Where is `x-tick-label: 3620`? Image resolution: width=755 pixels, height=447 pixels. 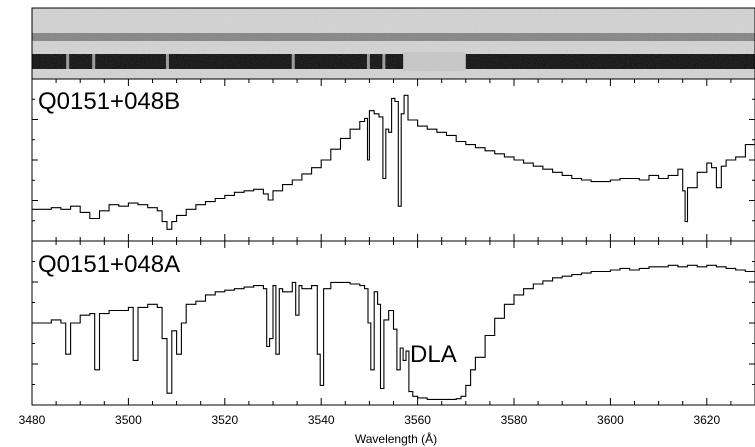 x-tick-label: 3620 is located at coordinates (706, 420).